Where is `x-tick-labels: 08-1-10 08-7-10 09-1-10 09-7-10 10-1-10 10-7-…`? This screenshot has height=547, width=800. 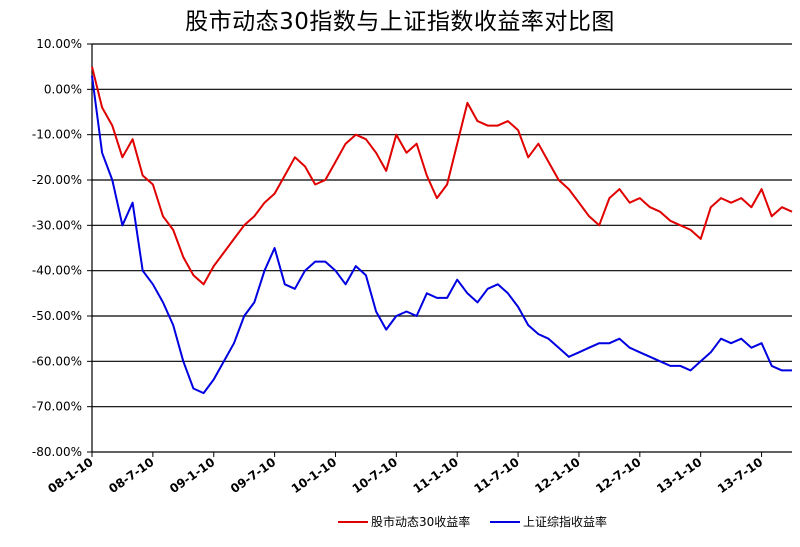
x-tick-labels: 08-1-10 08-7-10 09-1-10 09-7-10 10-1-10 10-7-… is located at coordinates (405, 475).